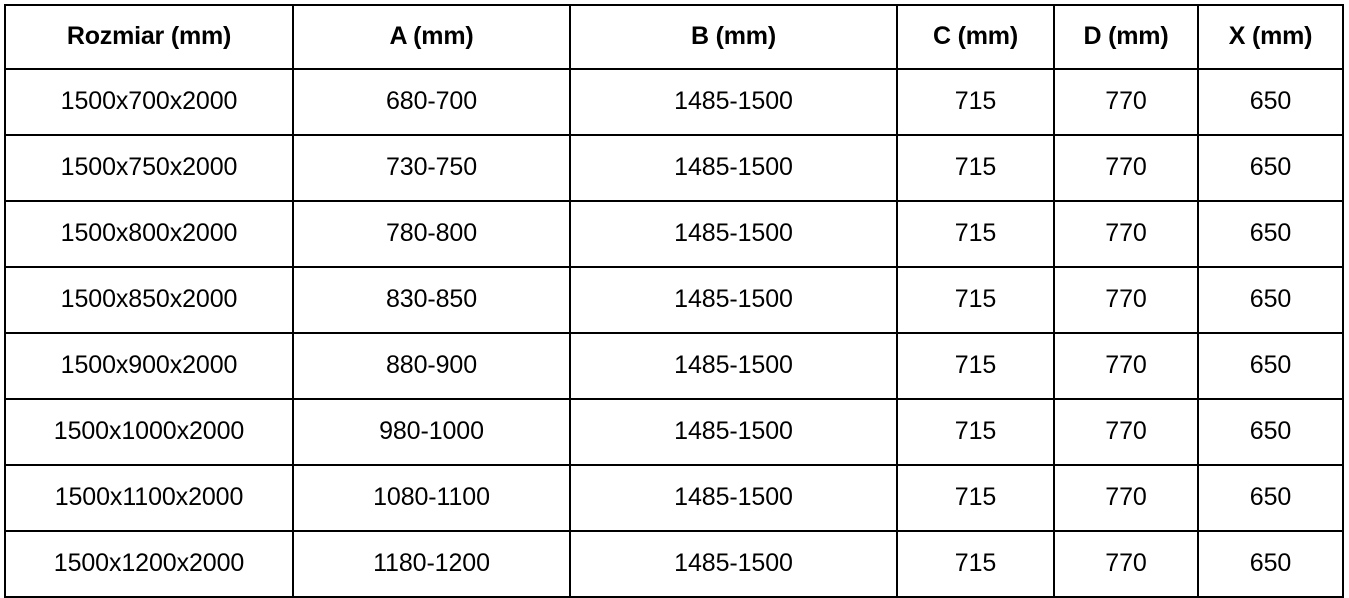 The width and height of the screenshot is (1349, 598). I want to click on table-row: 1500x850x2000 830-850 1485-1500 715 770 650, so click(674, 300).